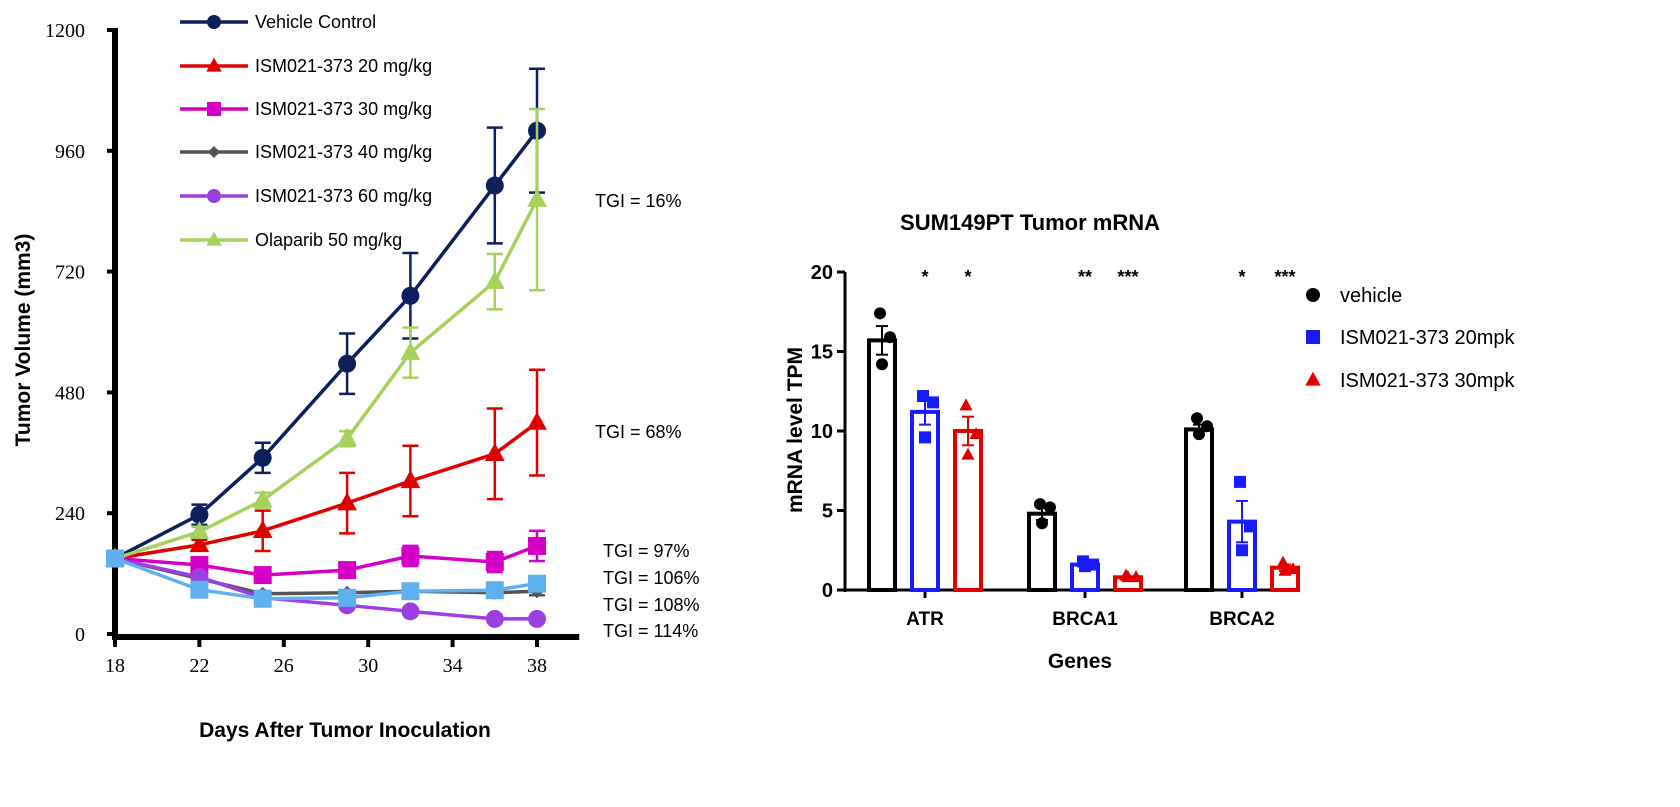 The width and height of the screenshot is (1680, 807). What do you see at coordinates (1428, 381) in the screenshot?
I see `legend-label: ISM021-373 30mpk` at bounding box center [1428, 381].